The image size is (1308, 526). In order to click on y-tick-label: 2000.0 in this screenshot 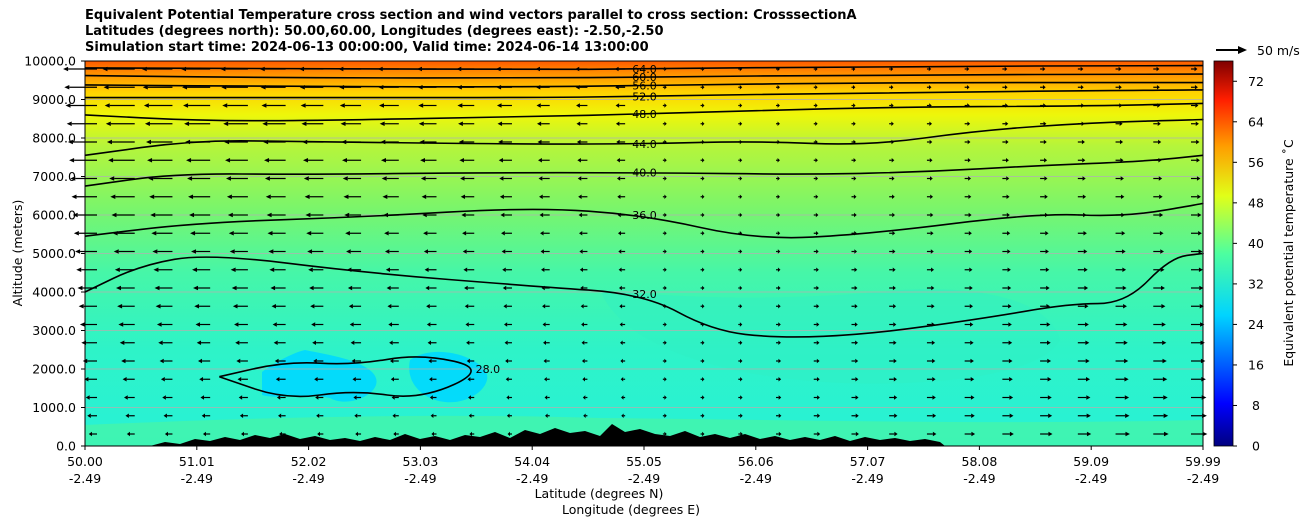, I will do `click(54, 369)`.